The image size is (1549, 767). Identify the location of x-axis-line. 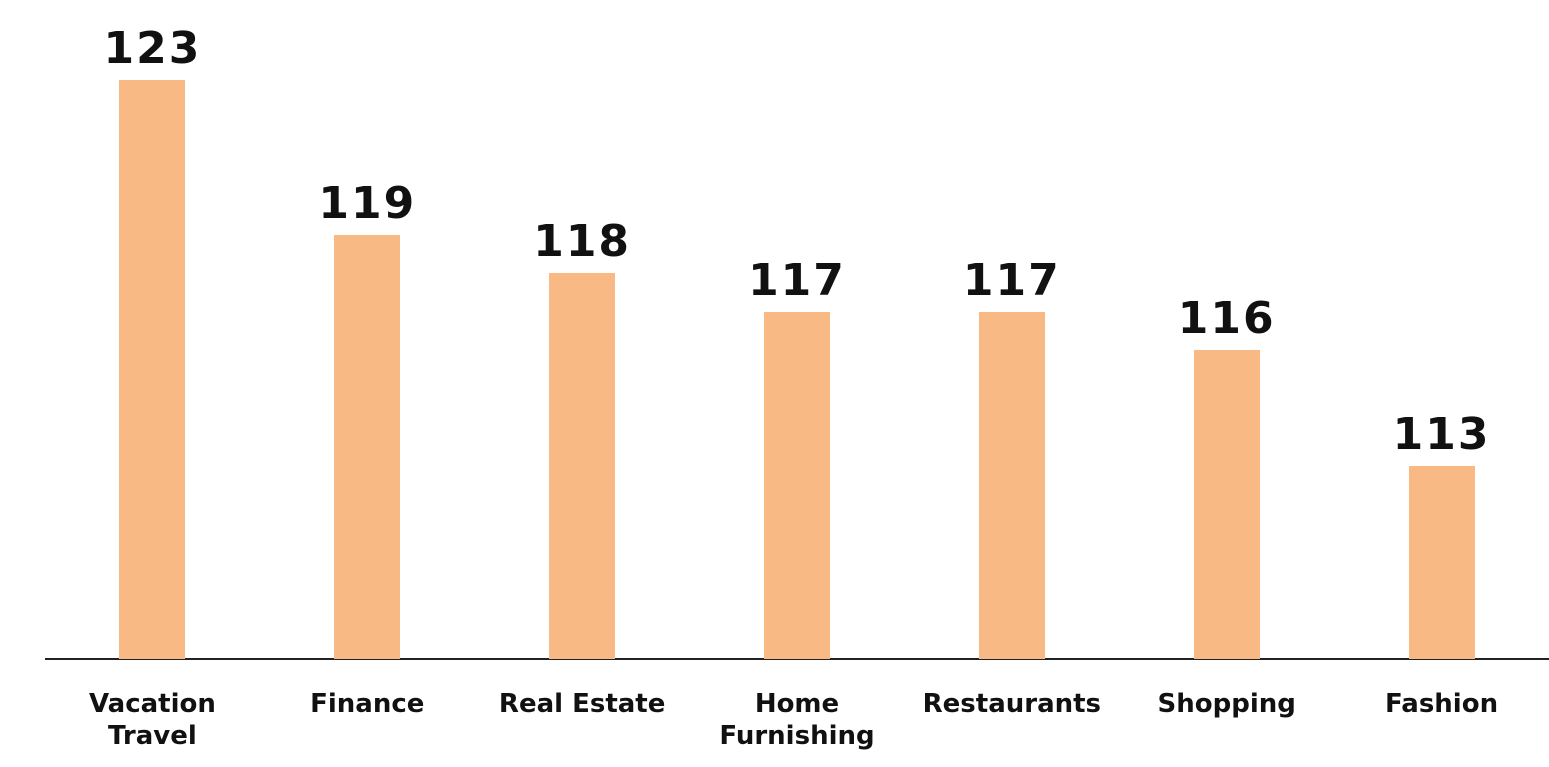
(797, 659).